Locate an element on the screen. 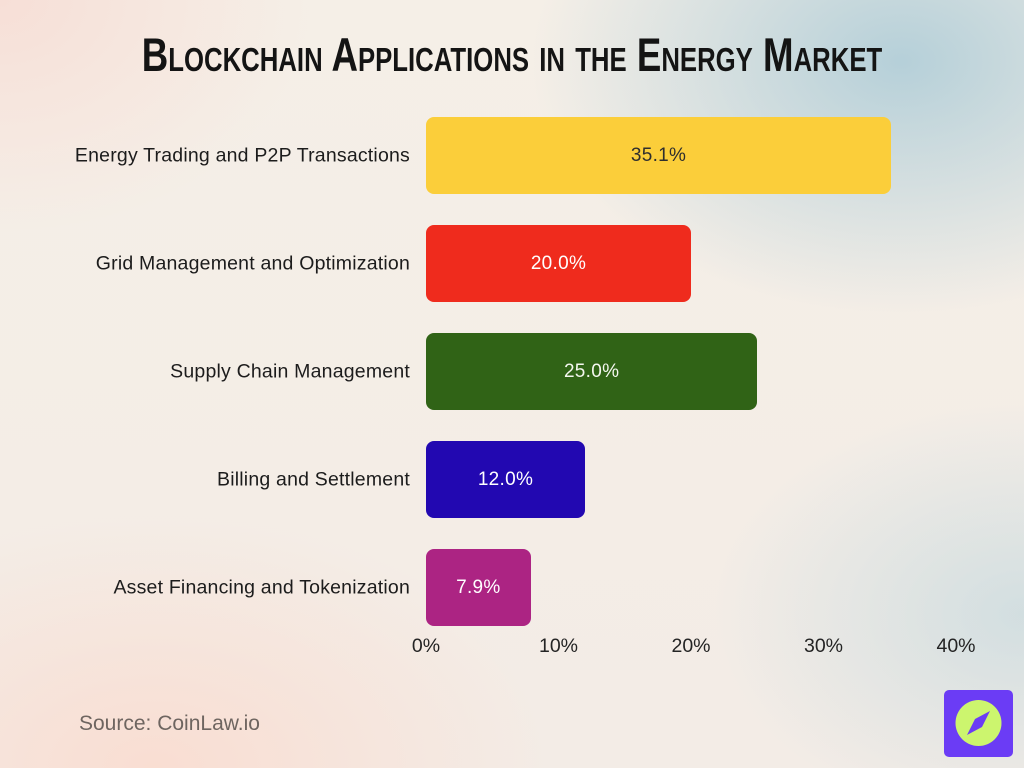  bar: 25.0% is located at coordinates (592, 371).